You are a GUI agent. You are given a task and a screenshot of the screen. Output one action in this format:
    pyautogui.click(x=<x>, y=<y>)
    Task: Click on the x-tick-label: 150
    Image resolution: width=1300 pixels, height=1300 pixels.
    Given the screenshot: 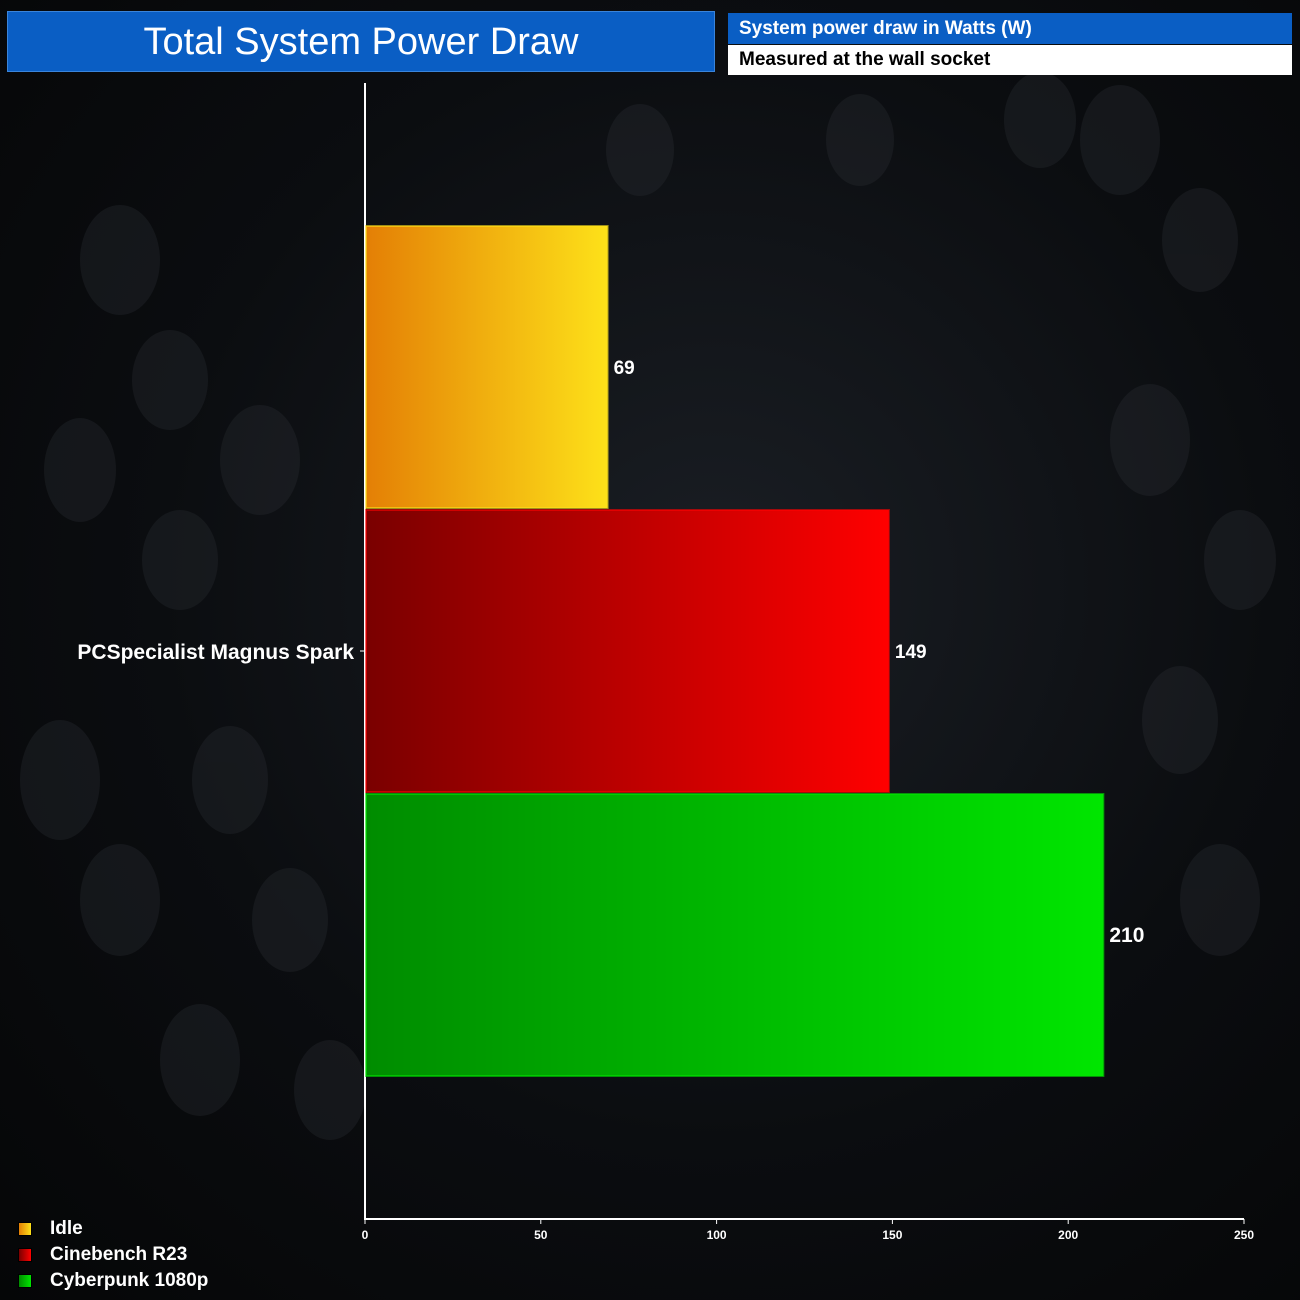 What is the action you would take?
    pyautogui.click(x=892, y=1235)
    